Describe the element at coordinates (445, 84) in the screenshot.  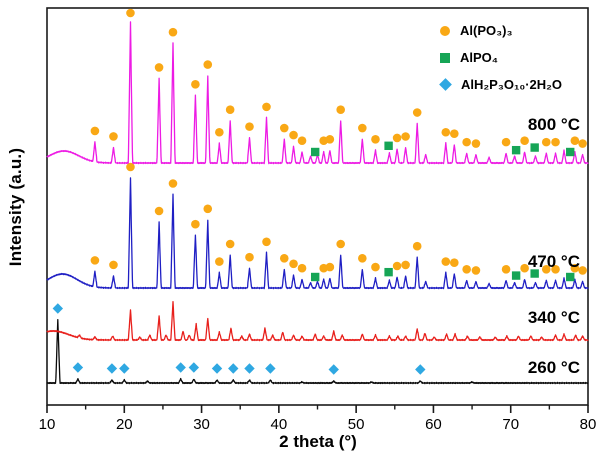
I see `diamond-legend-icon` at that location.